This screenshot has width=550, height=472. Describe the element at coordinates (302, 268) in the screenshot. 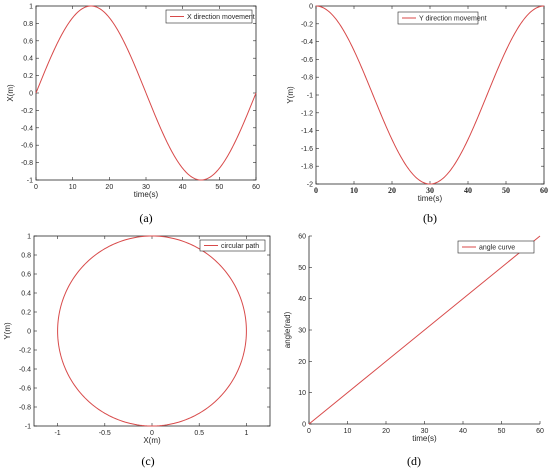

I see `y-tick-label: 50` at that location.